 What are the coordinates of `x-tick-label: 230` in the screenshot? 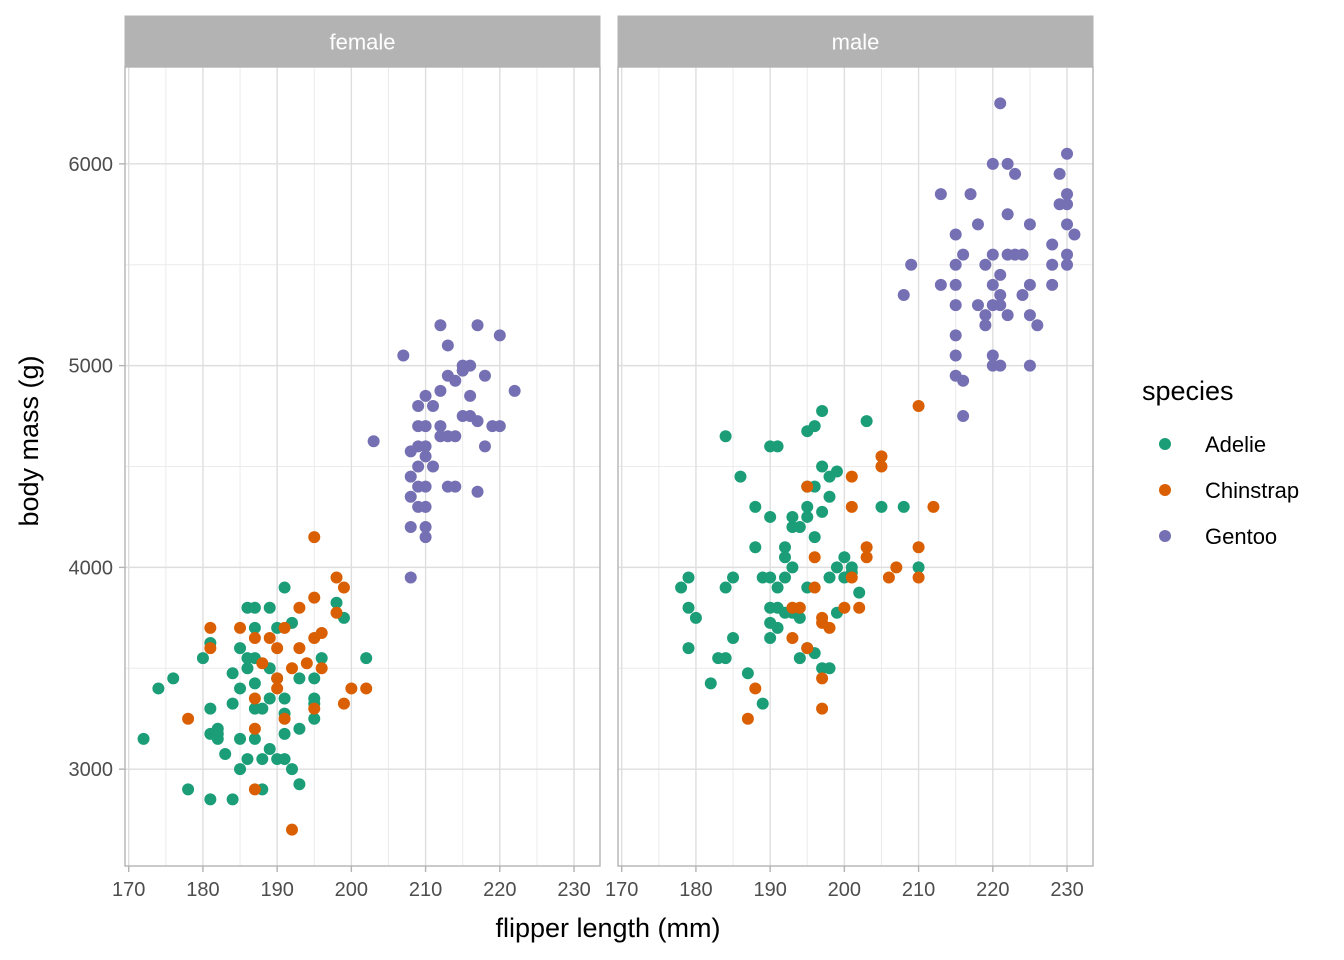 It's located at (1066, 890).